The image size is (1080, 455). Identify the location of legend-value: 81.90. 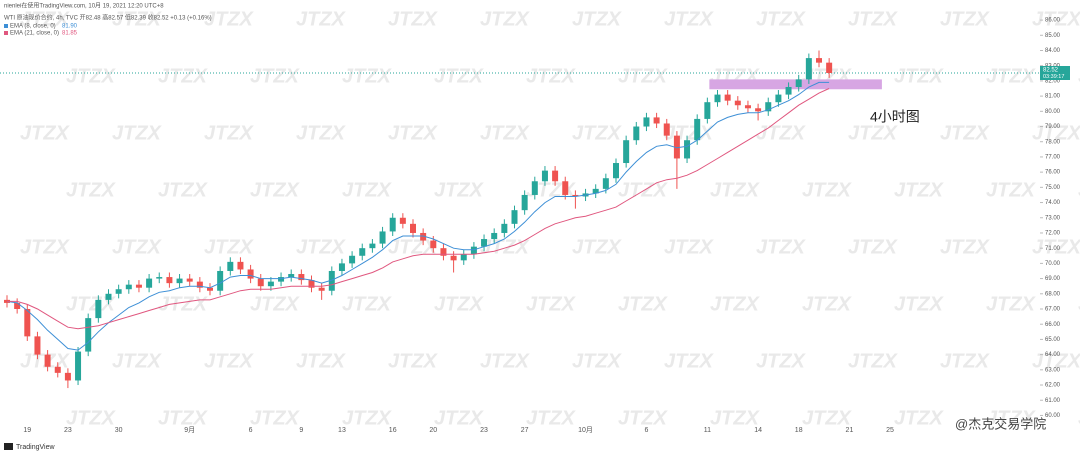
(70, 27).